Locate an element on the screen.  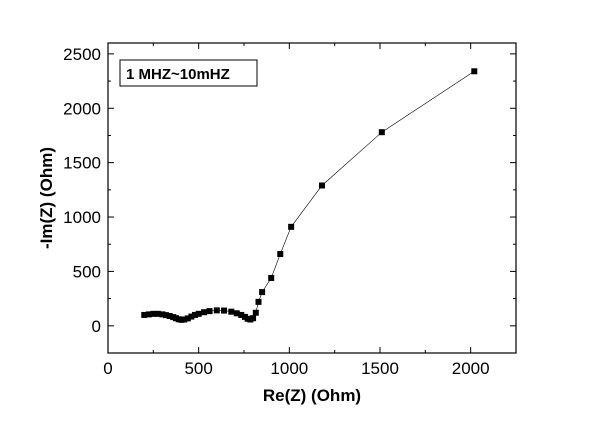
x-tick-label: 1000 is located at coordinates (289, 368).